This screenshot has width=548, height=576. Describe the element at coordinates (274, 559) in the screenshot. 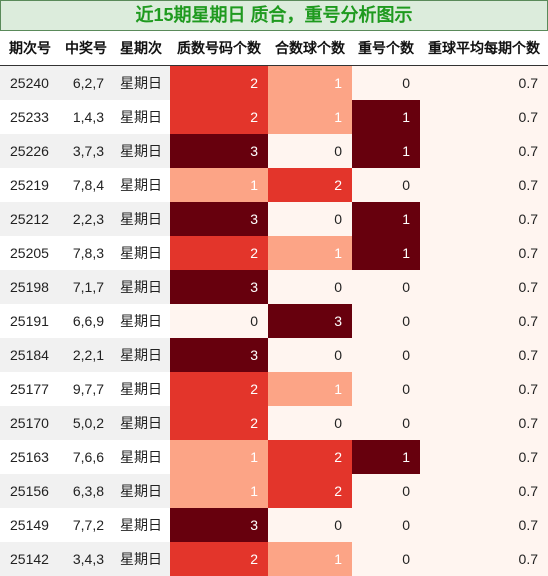

I see `table-row: 25142 3,4,3 星期日 2 1 0 0.7` at that location.